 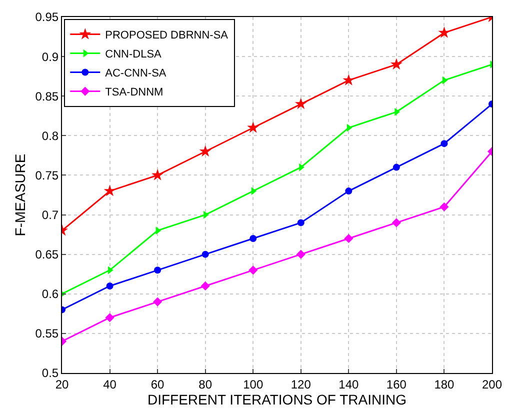 What do you see at coordinates (50, 294) in the screenshot?
I see `y-tick-label: 0.6` at bounding box center [50, 294].